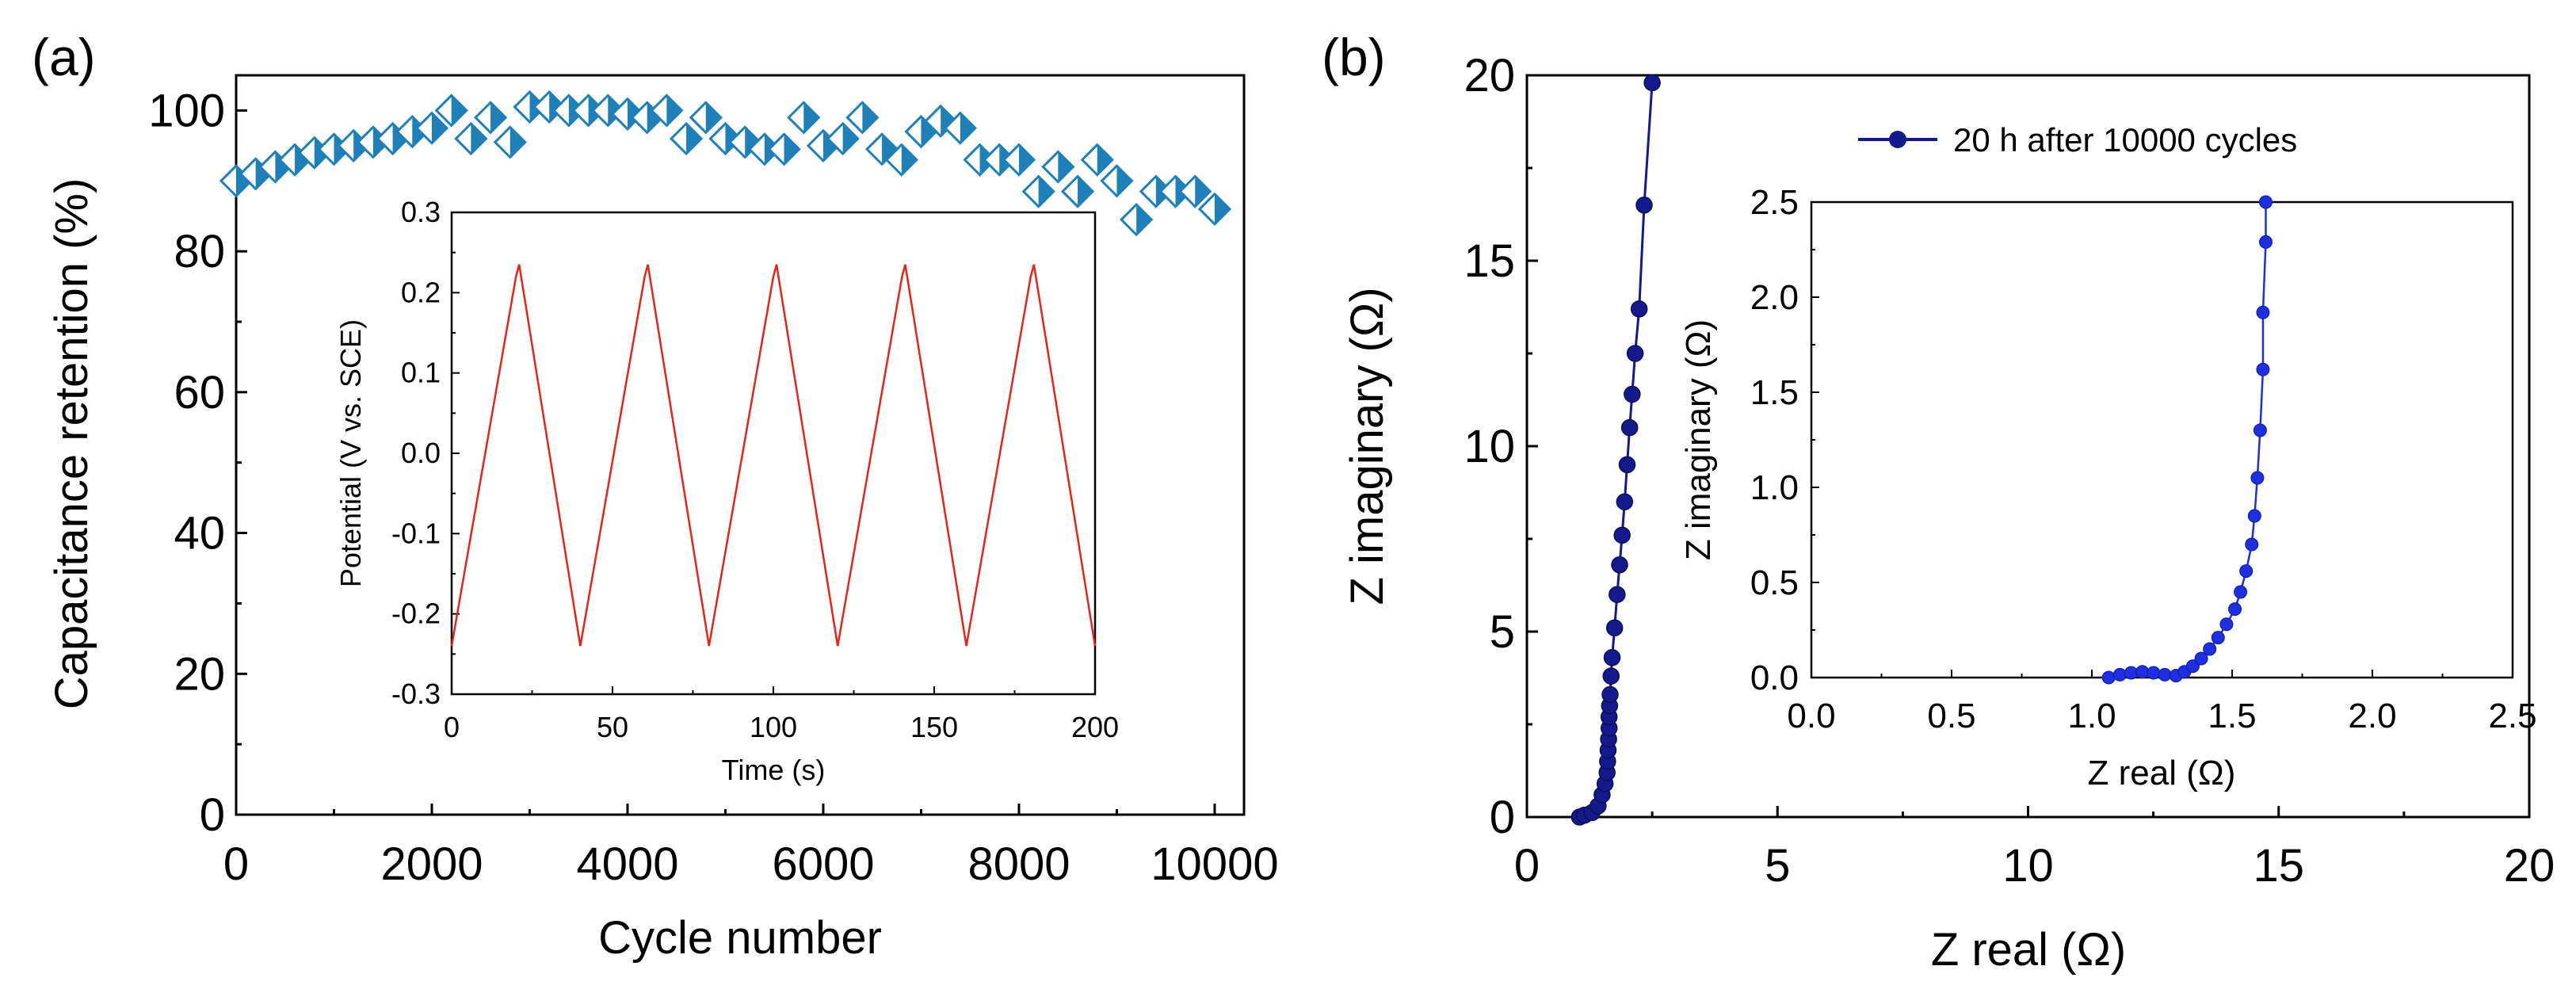 The image size is (2576, 989). Describe the element at coordinates (350, 453) in the screenshot. I see `a-inset-y-axis-label: Potential (V vs. SCE)` at that location.